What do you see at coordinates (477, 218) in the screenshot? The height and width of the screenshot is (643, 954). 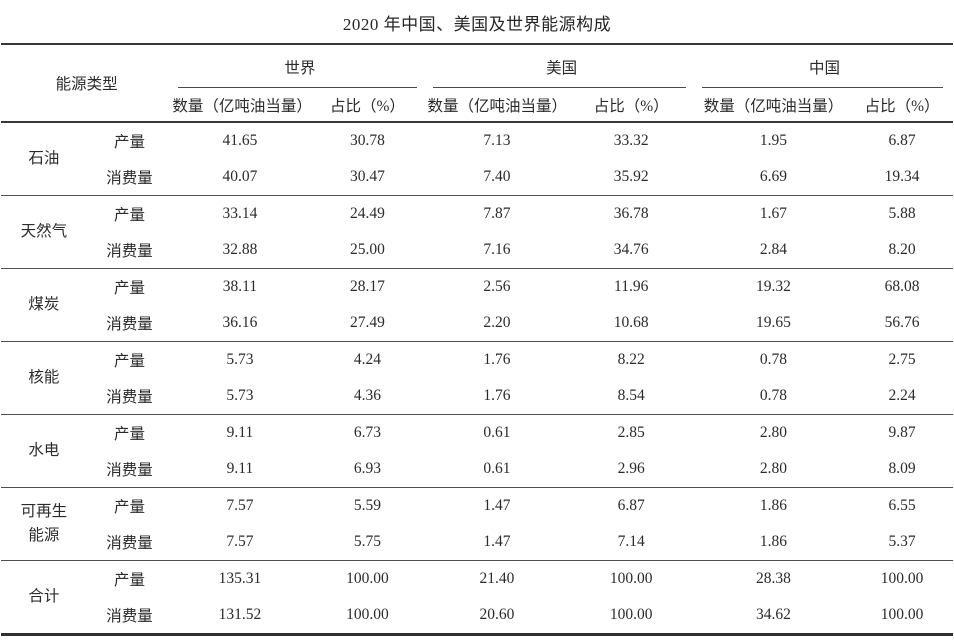 I see `table-row: 天然气 产量 33.14 24.49 7.87 36.78 1.67 5.88` at bounding box center [477, 218].